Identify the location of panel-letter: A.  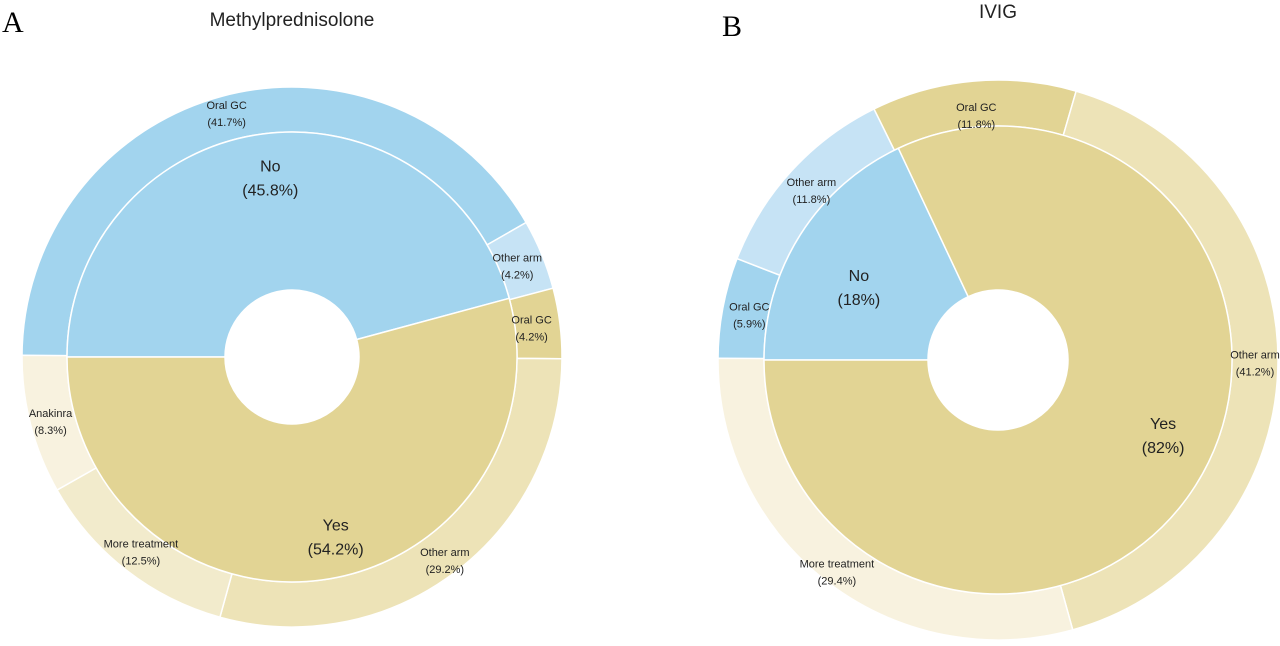
(13, 22).